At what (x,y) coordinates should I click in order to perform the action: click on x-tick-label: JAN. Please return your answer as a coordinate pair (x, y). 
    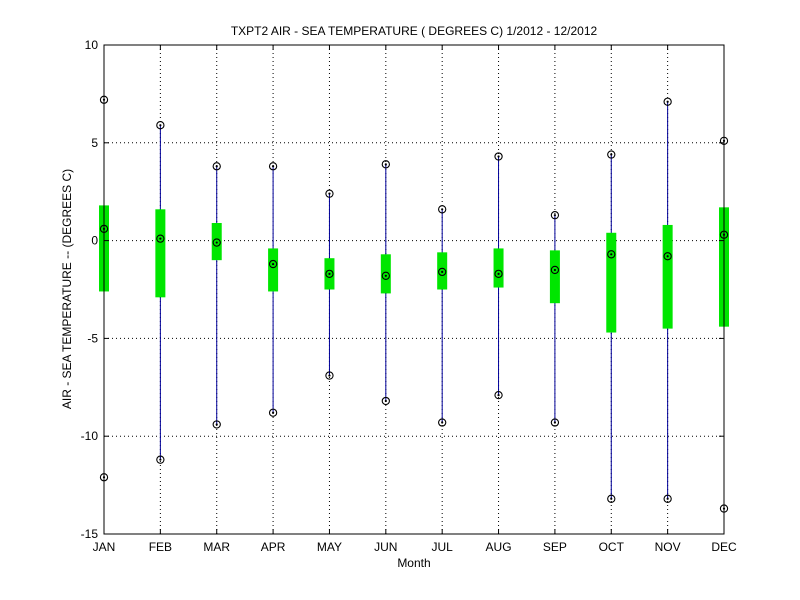
    Looking at the image, I should click on (104, 547).